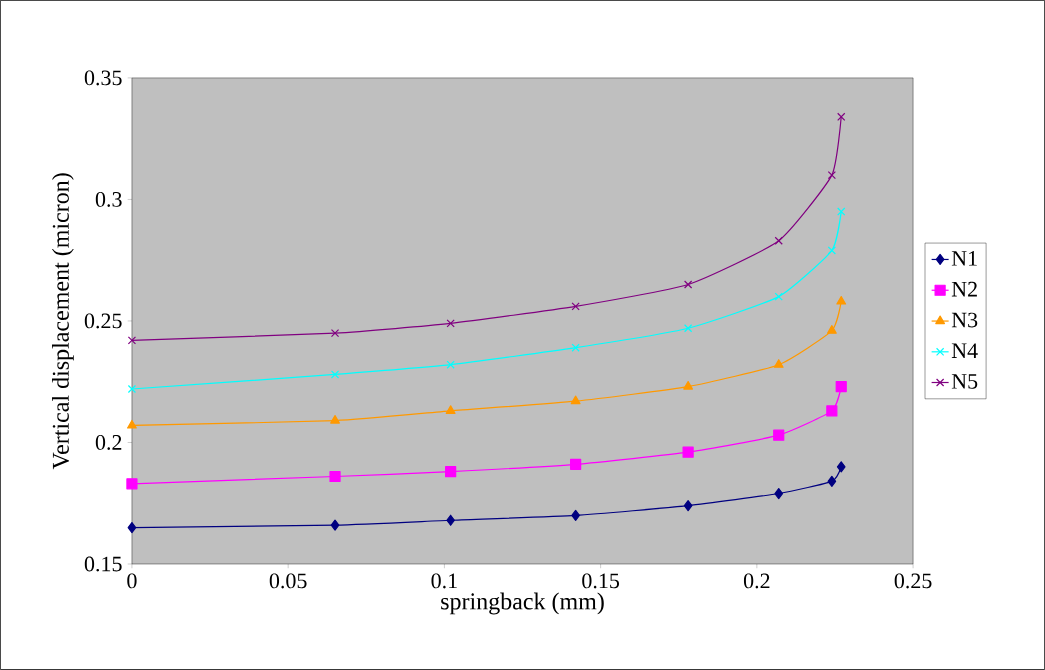  Describe the element at coordinates (756, 581) in the screenshot. I see `x-tick-label: 0.2` at that location.